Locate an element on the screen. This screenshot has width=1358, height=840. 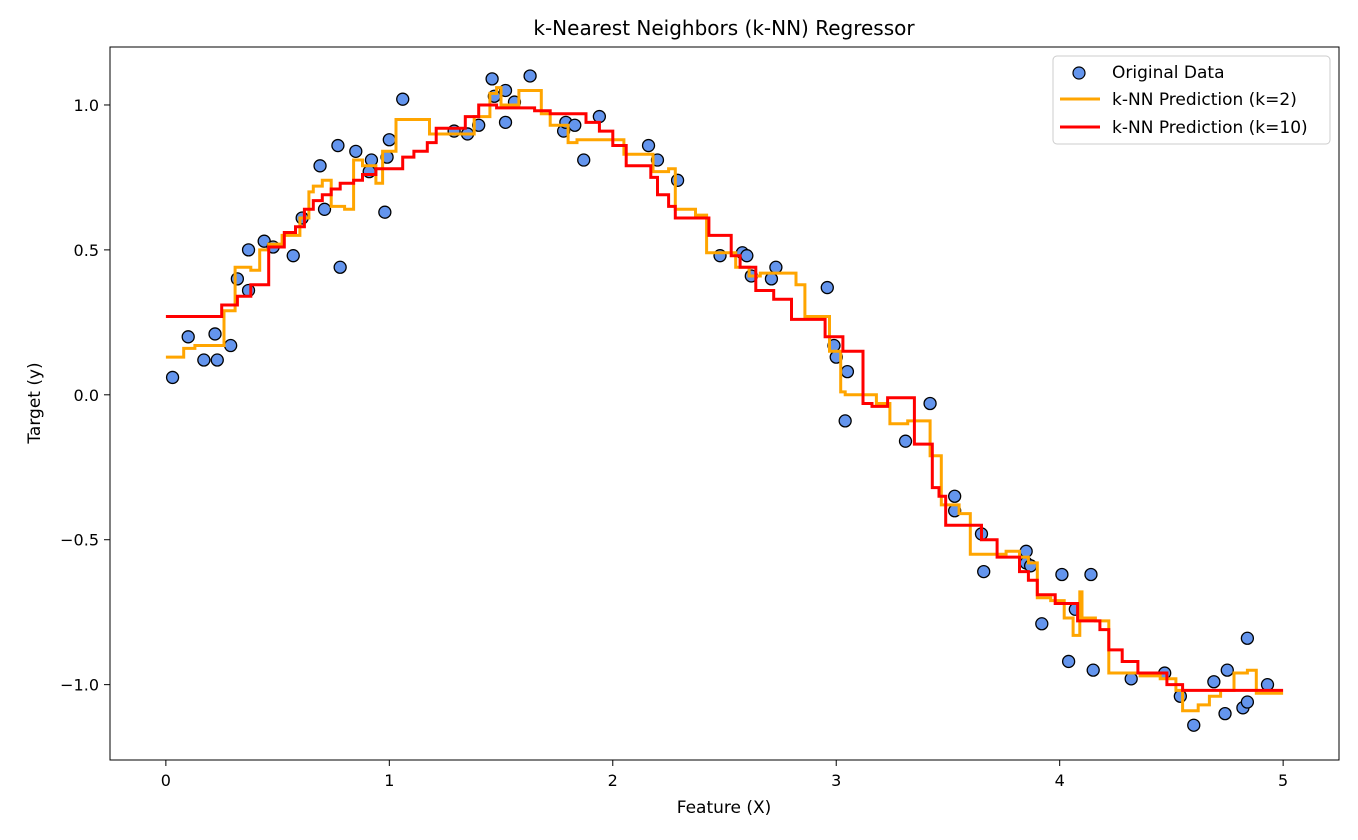
y-tick-label: 0.5 is located at coordinates (86, 250).